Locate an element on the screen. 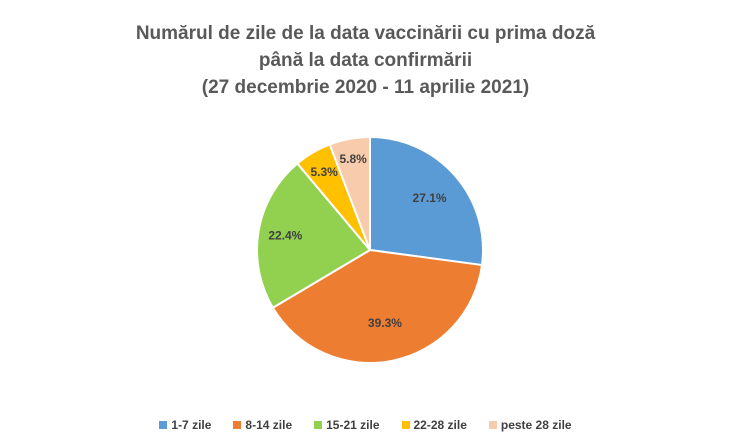  slice-label-3: 22.4% is located at coordinates (285, 236).